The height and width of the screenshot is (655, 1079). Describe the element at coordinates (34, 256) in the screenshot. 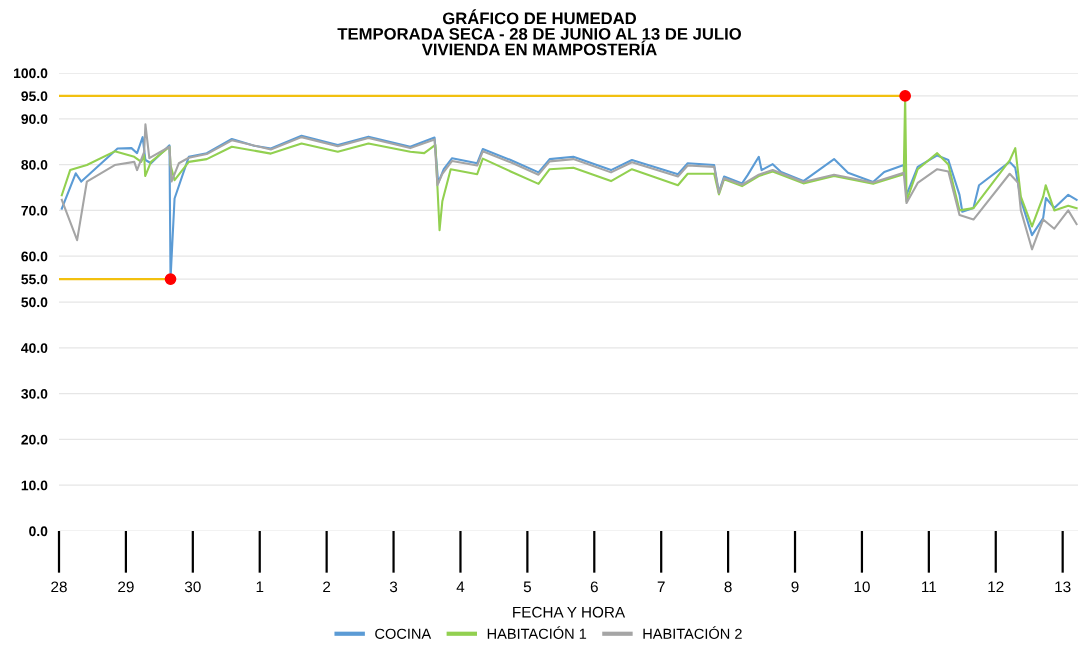

I see `y-tick-label: 60.0` at that location.